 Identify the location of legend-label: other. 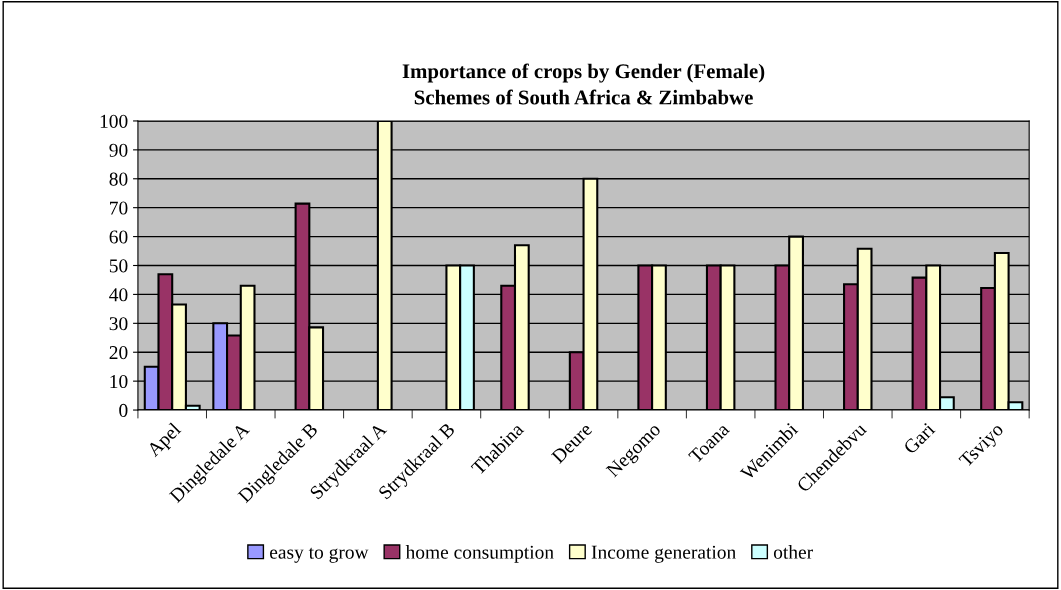
(793, 552).